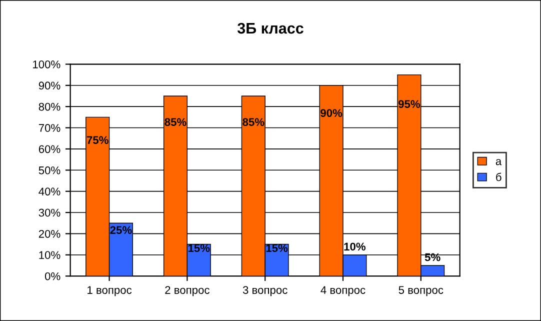  What do you see at coordinates (49, 212) in the screenshot?
I see `y-tick-label: 30%` at bounding box center [49, 212].